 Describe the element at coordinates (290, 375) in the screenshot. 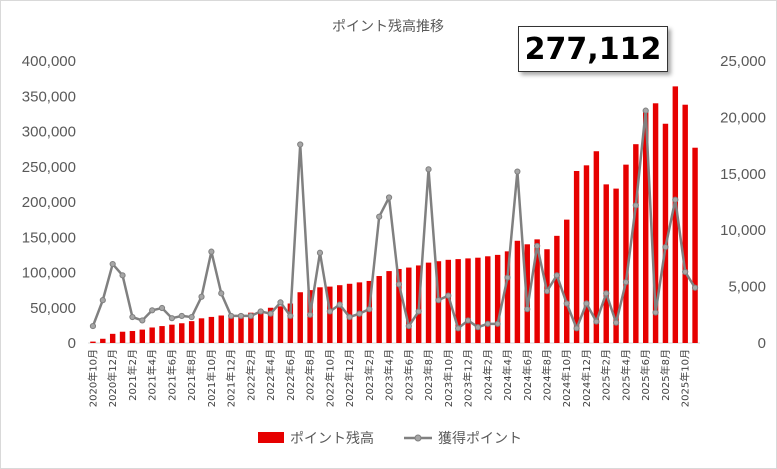

I see `x-tick-label: 2022年6月` at that location.